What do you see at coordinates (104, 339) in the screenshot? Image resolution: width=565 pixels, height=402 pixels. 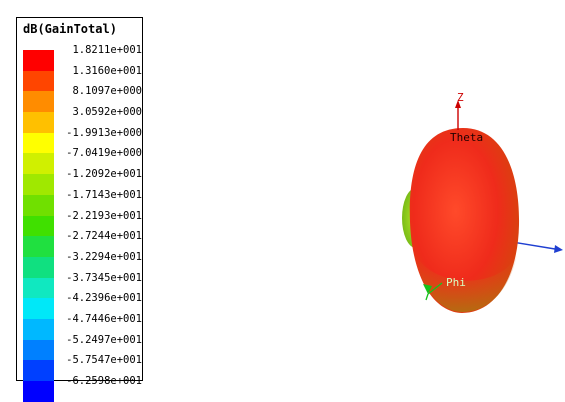 I see `legend-value: -5.2497e+001` at bounding box center [104, 339].